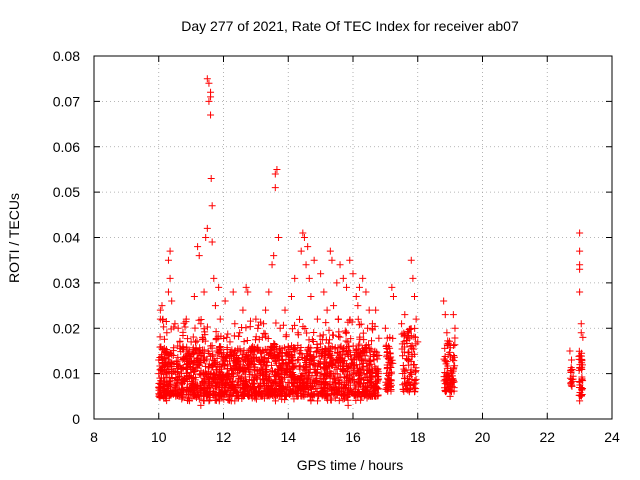  Describe the element at coordinates (159, 437) in the screenshot. I see `x-tick-label: 10` at that location.